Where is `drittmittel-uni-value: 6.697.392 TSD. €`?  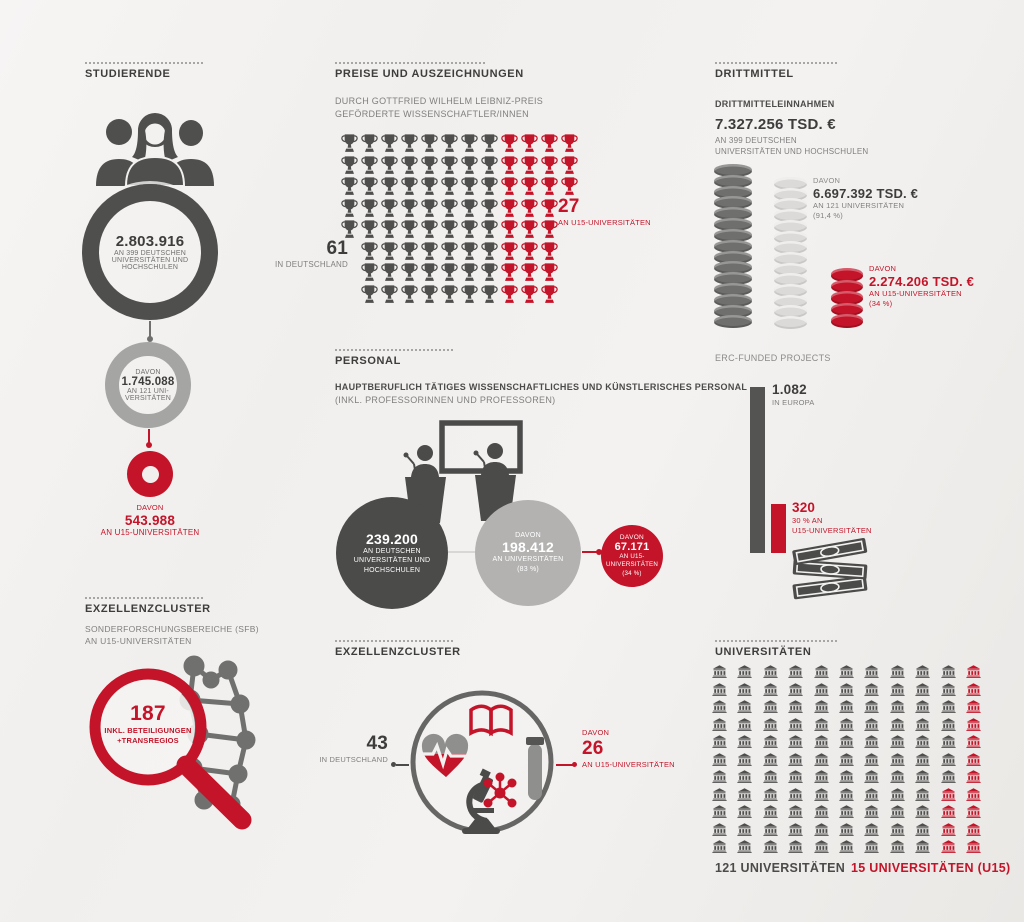
drittmittel-uni-value: 6.697.392 TSD. € is located at coordinates (866, 194).